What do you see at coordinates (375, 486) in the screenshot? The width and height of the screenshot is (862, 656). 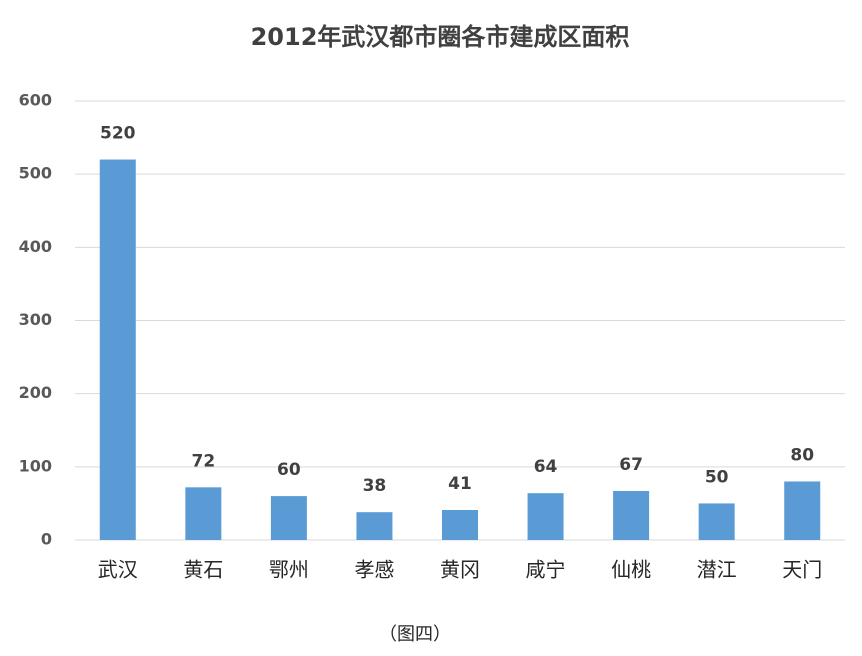 I see `value-label: 38` at bounding box center [375, 486].